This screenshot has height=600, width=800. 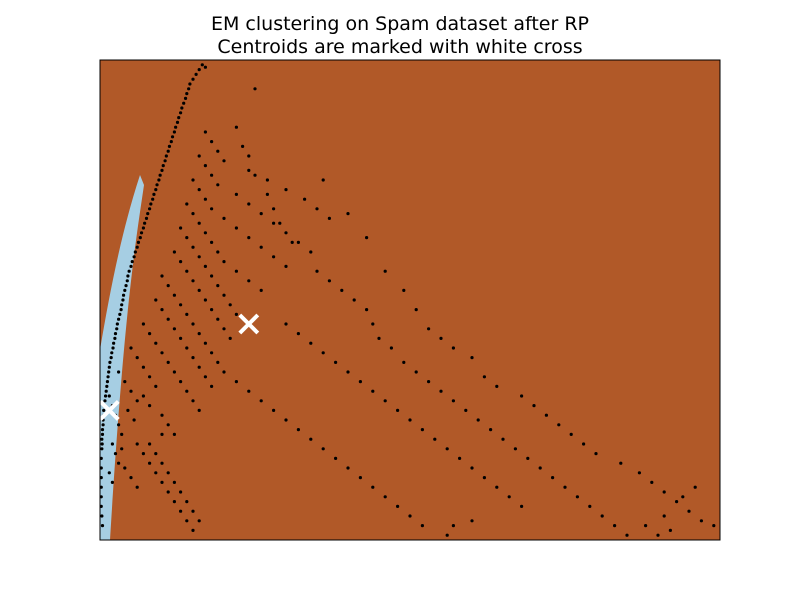 What do you see at coordinates (249, 324) in the screenshot?
I see `centroid-cross` at bounding box center [249, 324].